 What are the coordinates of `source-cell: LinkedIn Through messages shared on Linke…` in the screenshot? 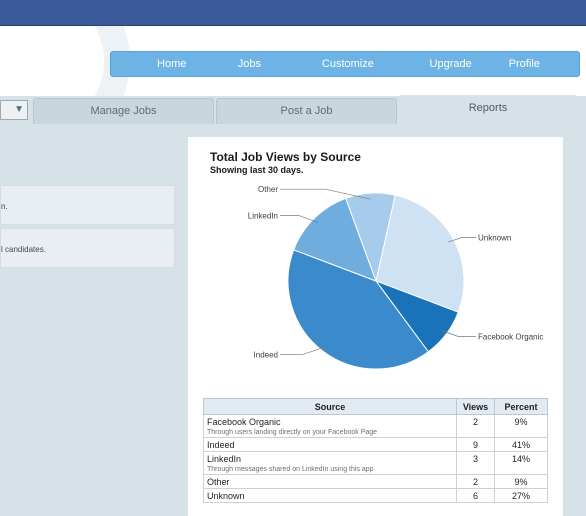 It's located at (330, 463).